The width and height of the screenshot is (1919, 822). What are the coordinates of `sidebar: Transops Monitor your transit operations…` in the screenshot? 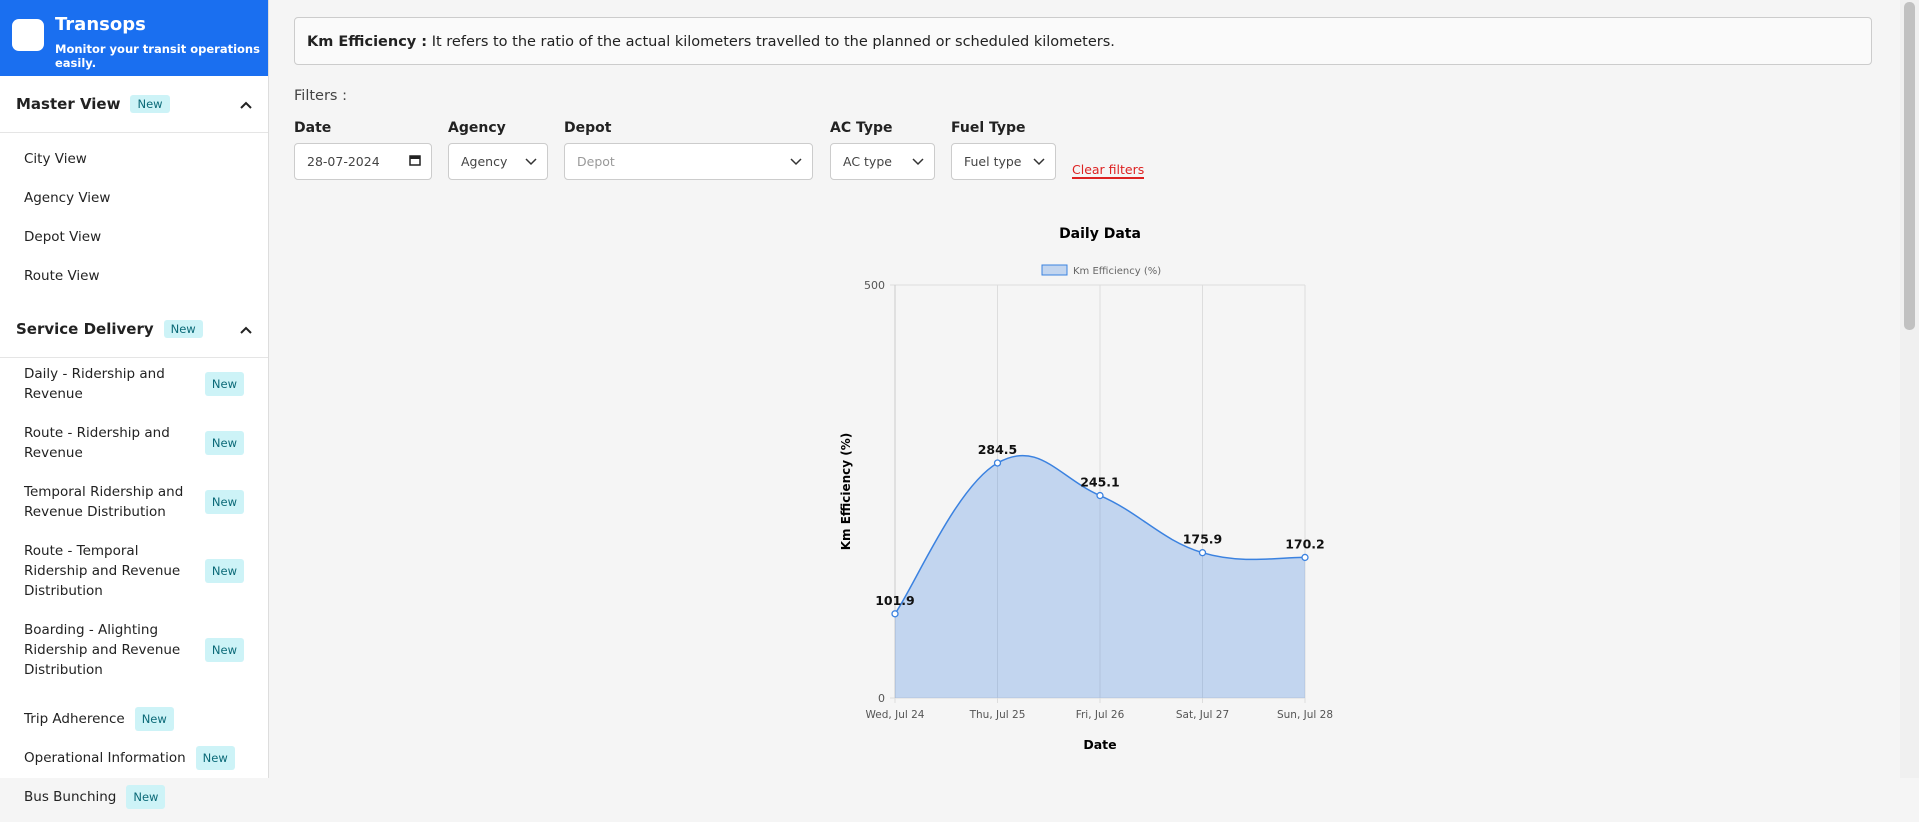 It's located at (134, 404).